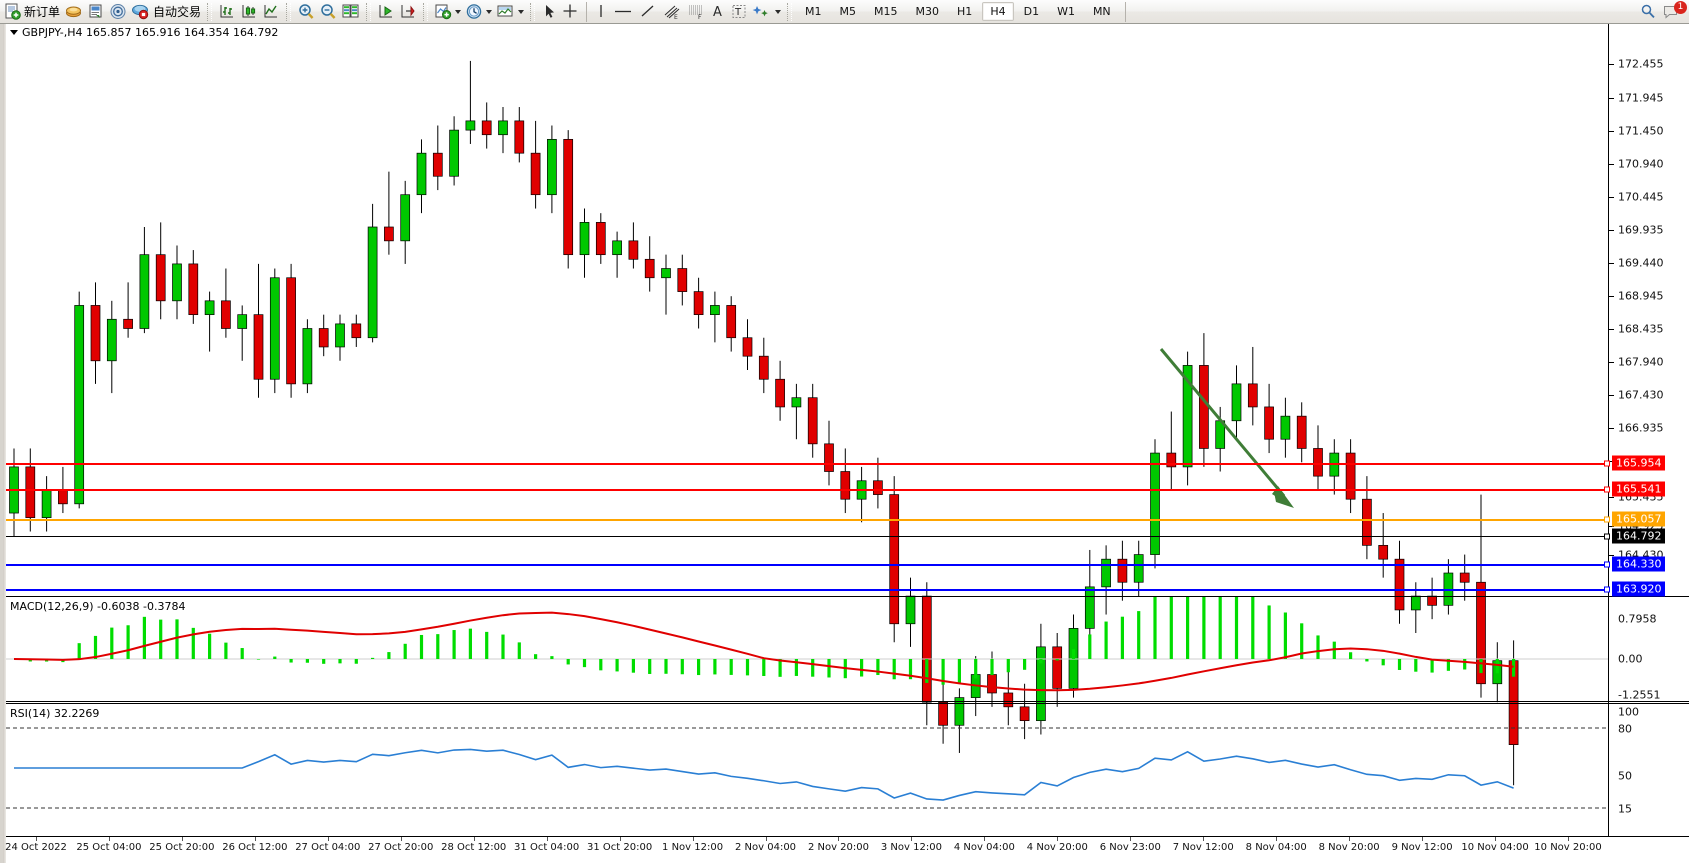  What do you see at coordinates (1568, 847) in the screenshot?
I see `time-axis-label: 10 Nov 20:00` at bounding box center [1568, 847].